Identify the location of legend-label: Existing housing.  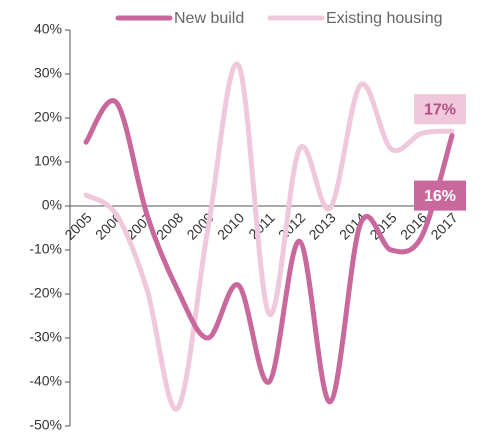
(384, 18).